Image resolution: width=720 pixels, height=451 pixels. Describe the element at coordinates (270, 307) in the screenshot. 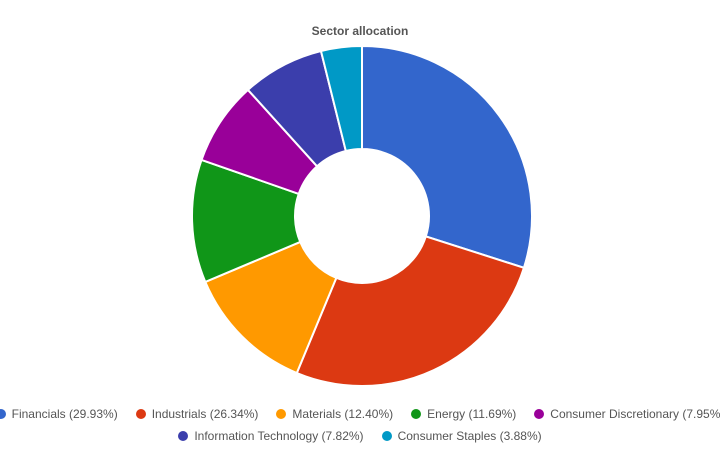

I see `slice-materials` at that location.